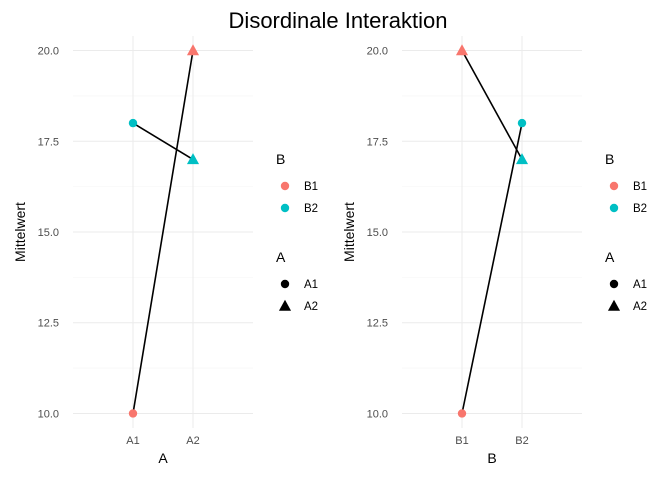  I want to click on x-tick-label: A1, so click(132, 441).